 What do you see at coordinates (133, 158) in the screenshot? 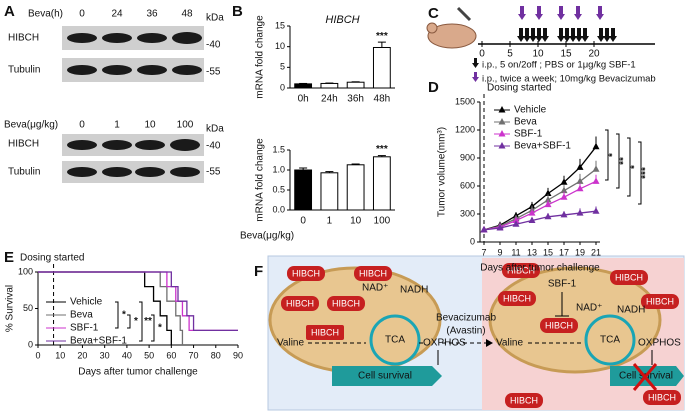
I see `bands` at bounding box center [133, 158].